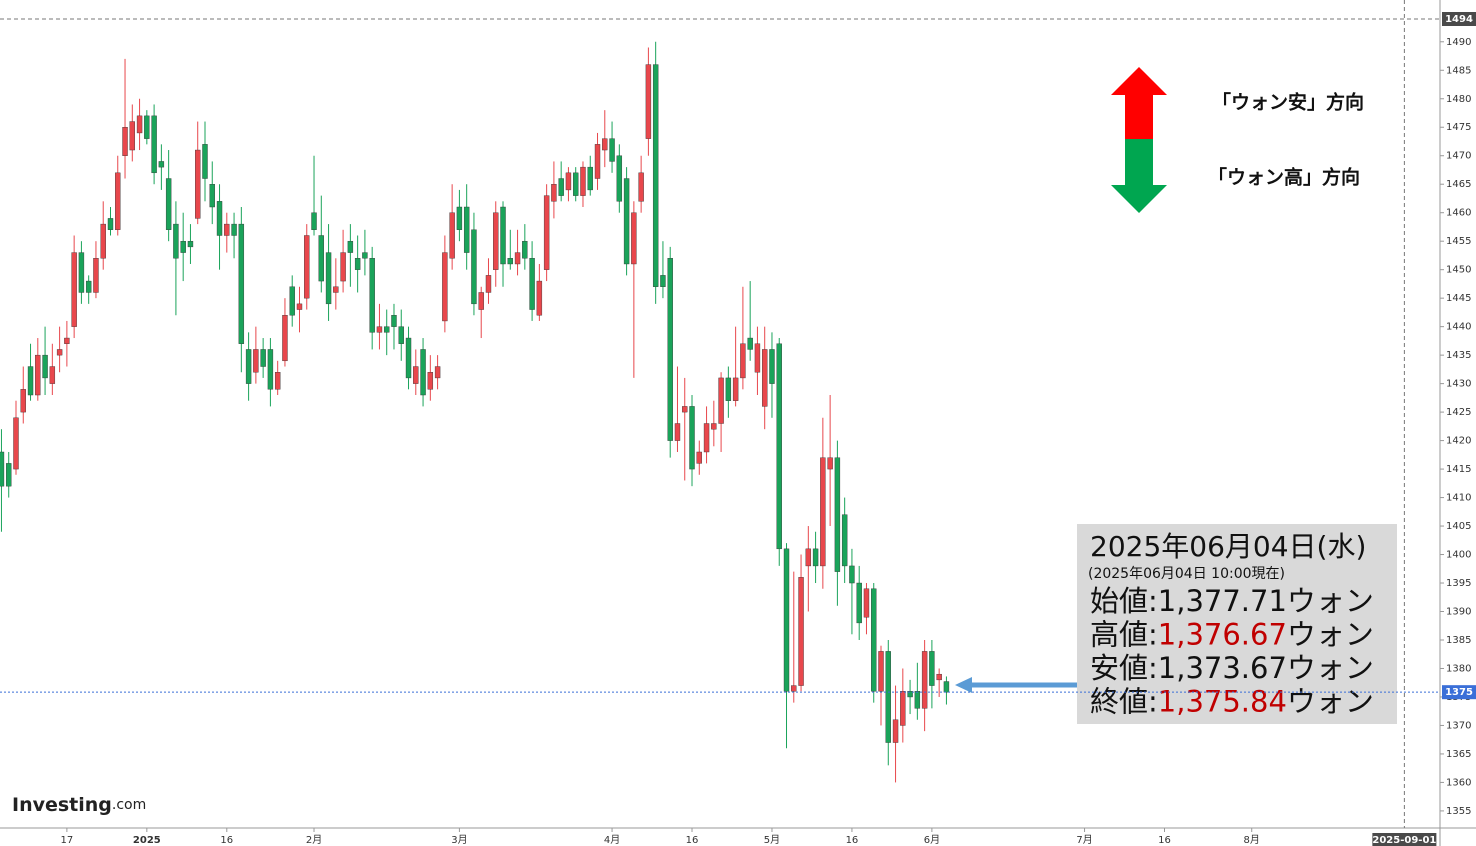 The width and height of the screenshot is (1476, 846). I want to click on y-tick-label: 1395, so click(1458, 583).